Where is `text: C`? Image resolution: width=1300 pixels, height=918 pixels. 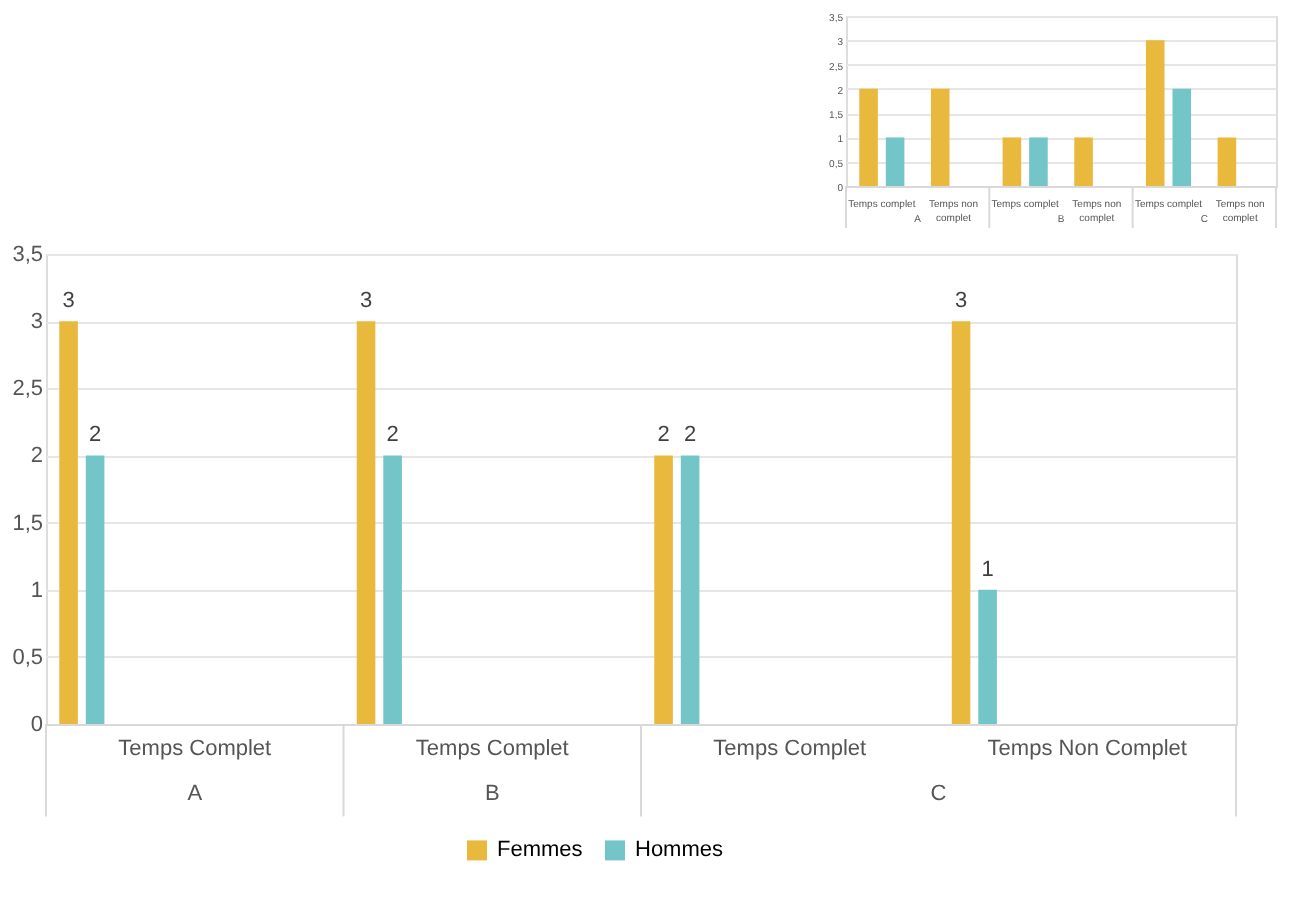
text: C is located at coordinates (938, 794).